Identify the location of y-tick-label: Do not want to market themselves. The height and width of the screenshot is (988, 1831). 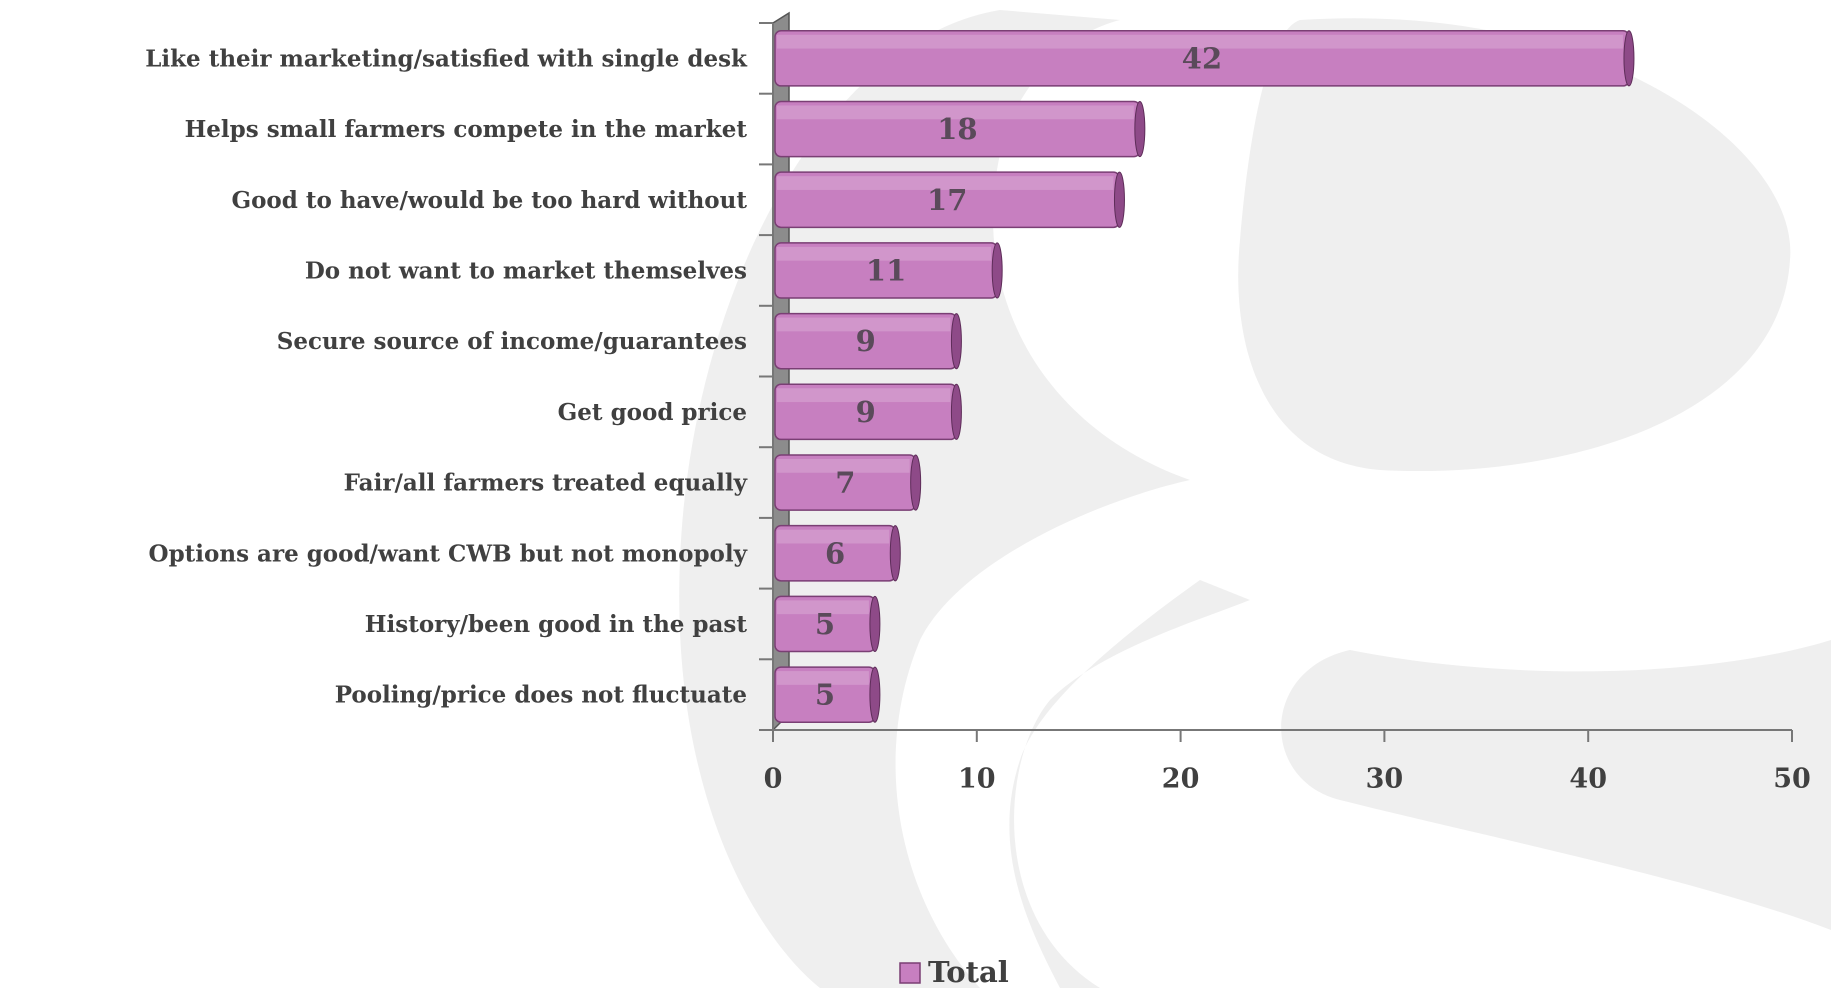
(526, 270).